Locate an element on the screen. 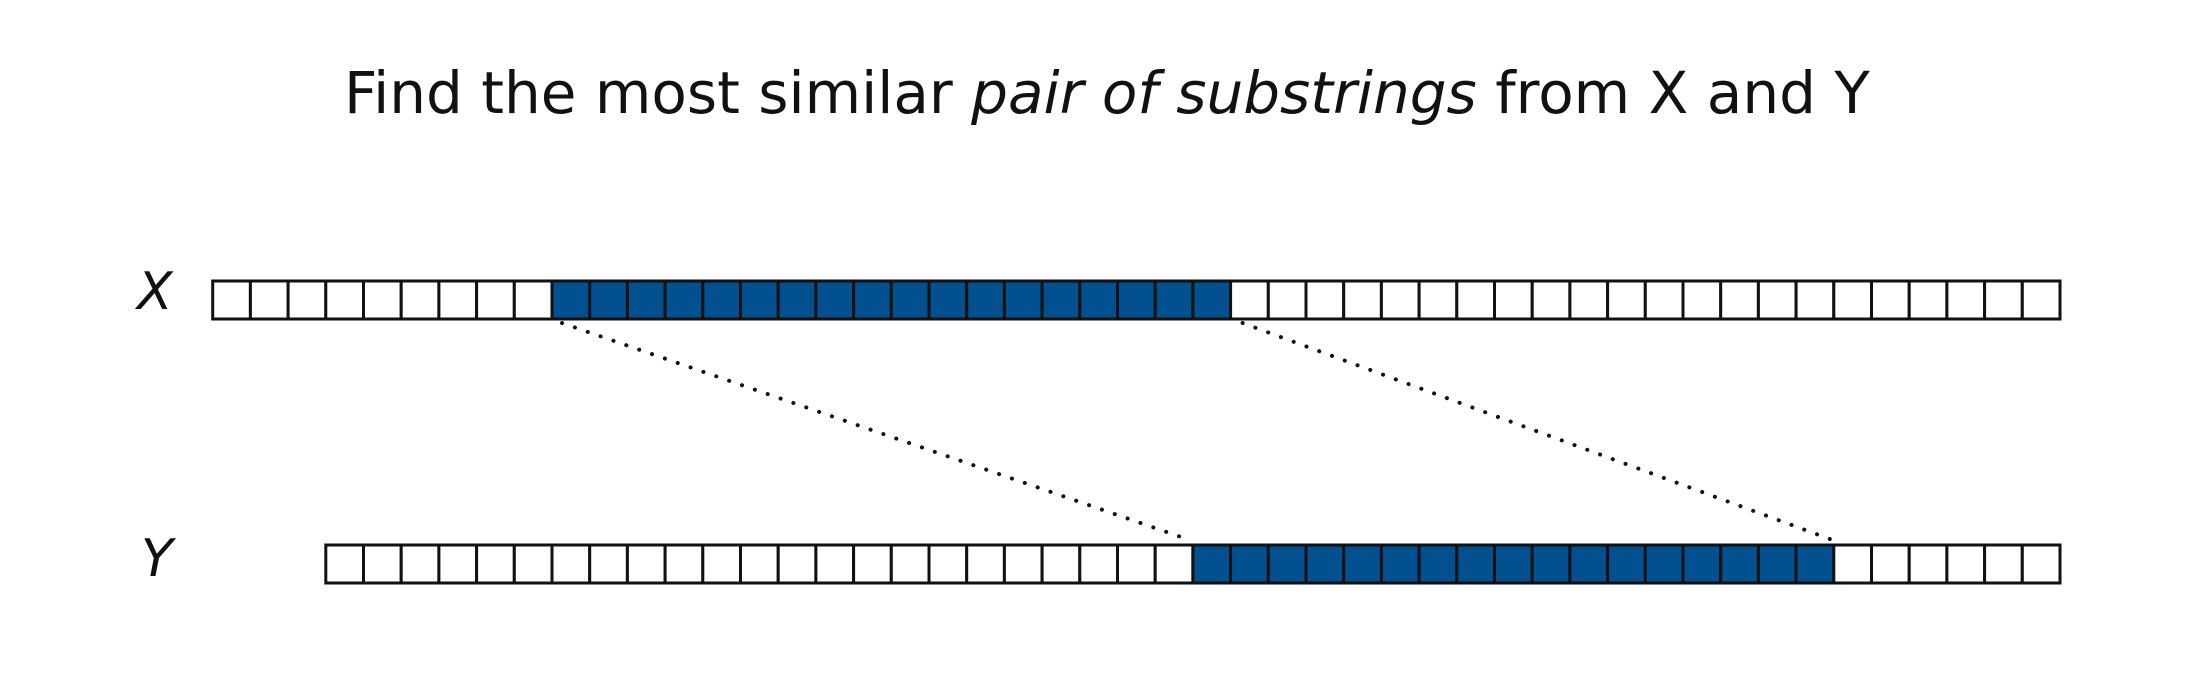  string-y-label: Y is located at coordinates (157, 559).